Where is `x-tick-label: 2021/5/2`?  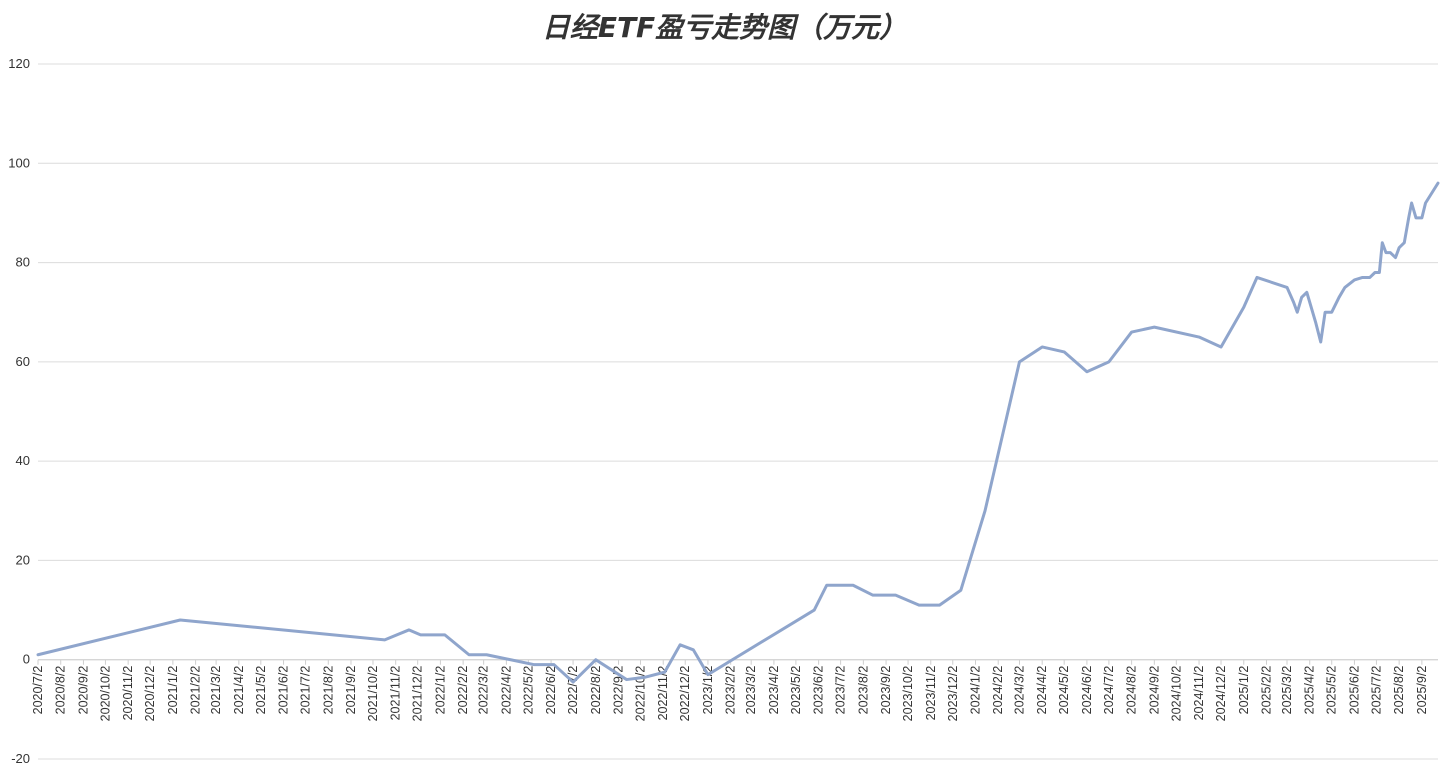
x-tick-label: 2021/5/2 is located at coordinates (261, 690).